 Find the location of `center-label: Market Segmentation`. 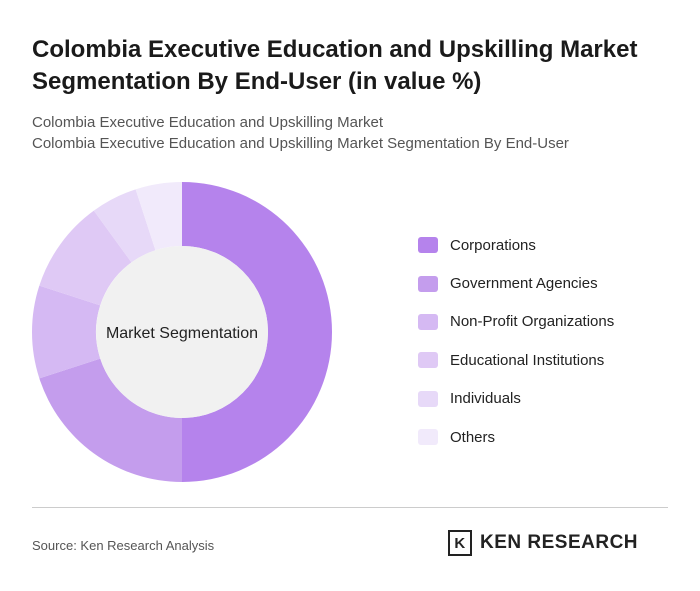

center-label: Market Segmentation is located at coordinates (182, 333).